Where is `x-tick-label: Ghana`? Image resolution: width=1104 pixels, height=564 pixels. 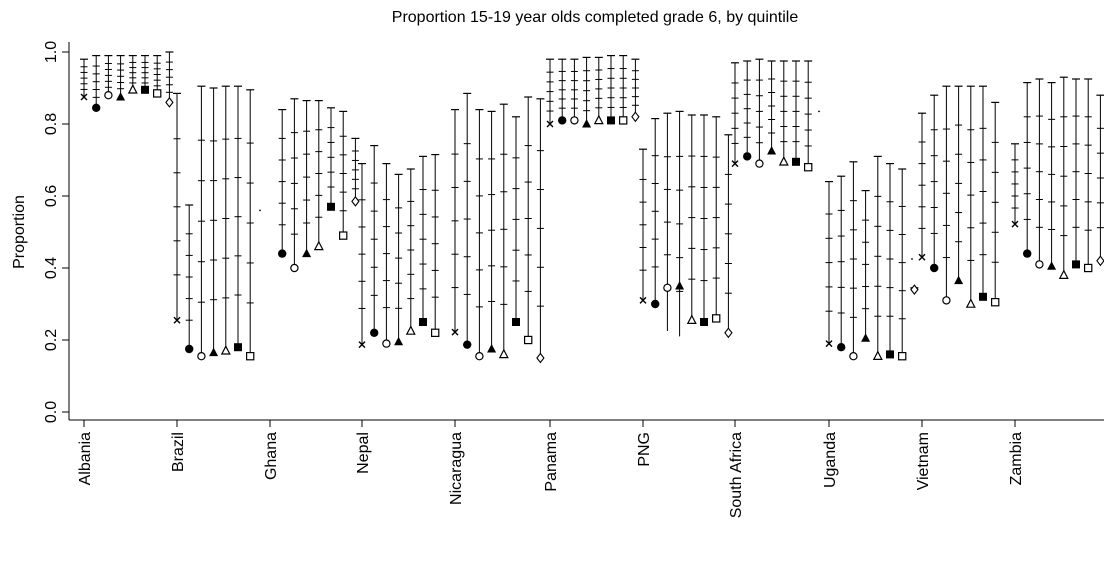 x-tick-label: Ghana is located at coordinates (271, 456).